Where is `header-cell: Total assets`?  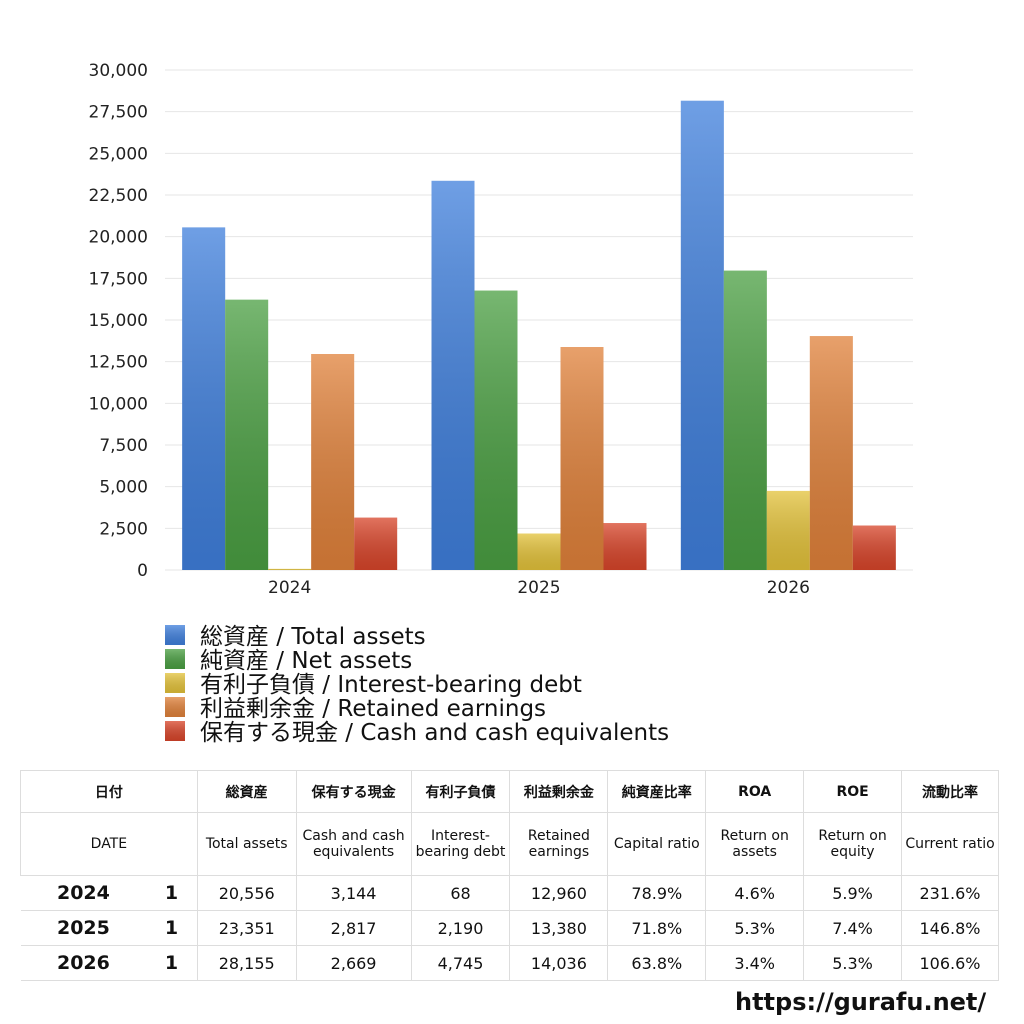
header-cell: Total assets is located at coordinates (246, 844).